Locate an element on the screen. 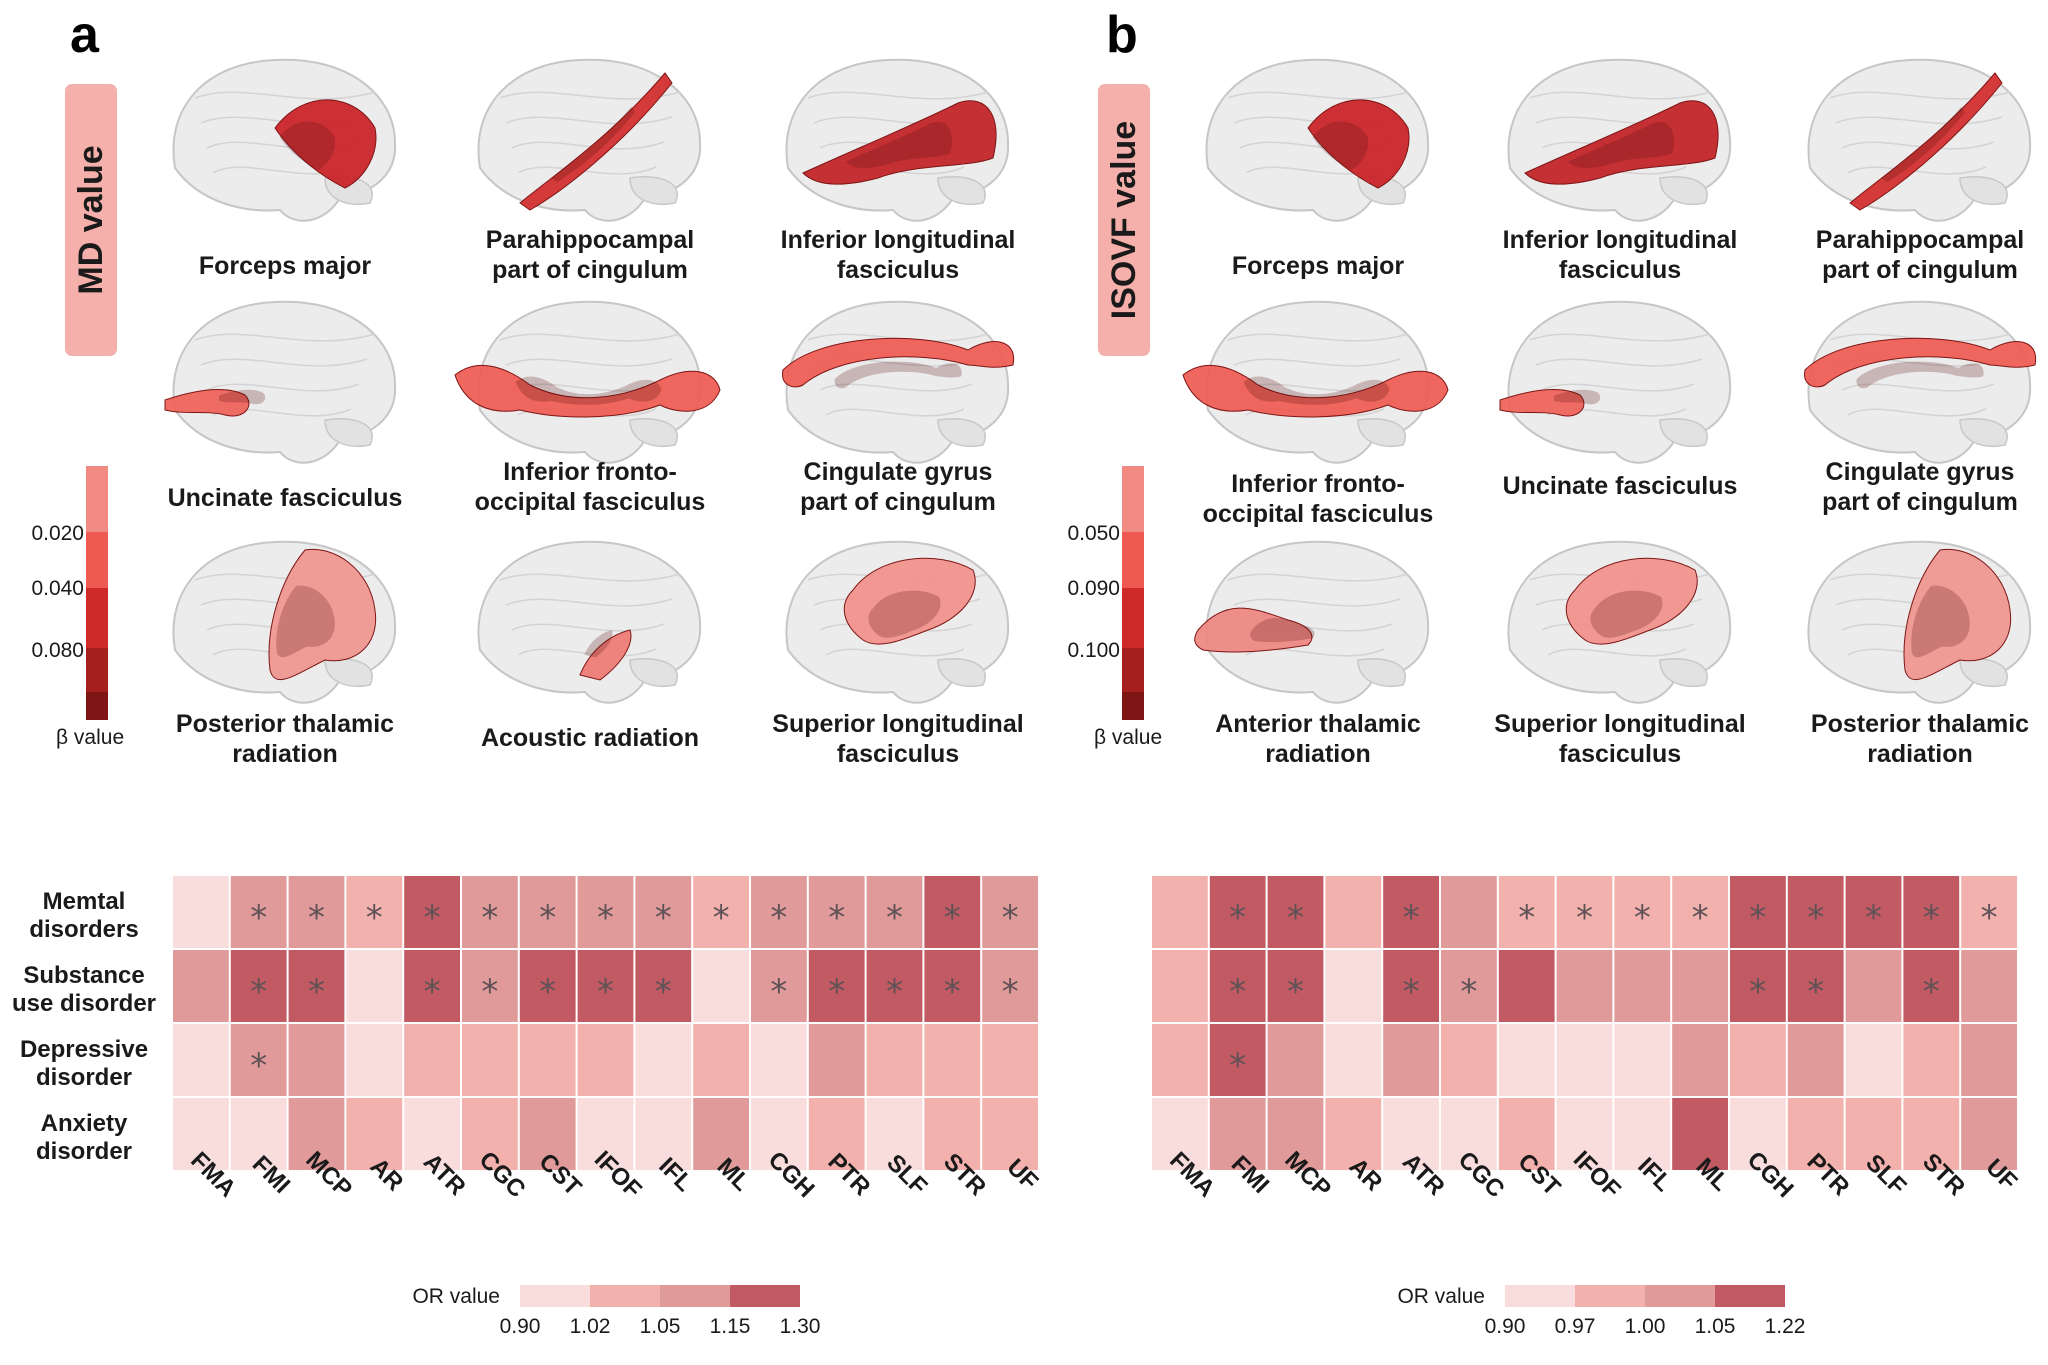  beta-scale-b: 0.050 0.090 0.100 β value is located at coordinates (1114, 607).